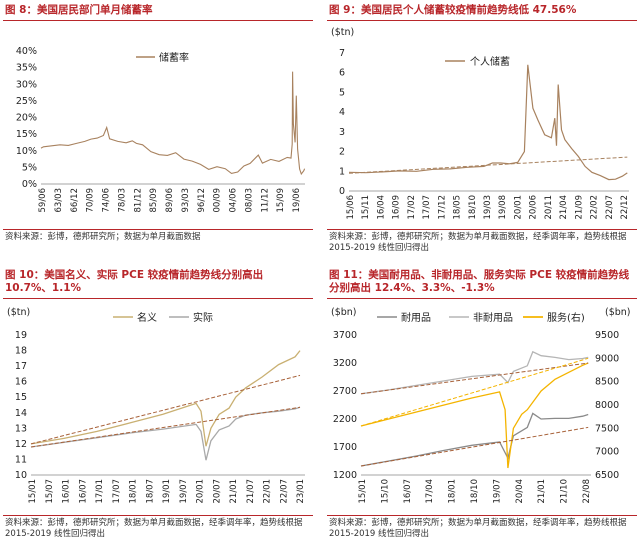 The image size is (640, 540). What do you see at coordinates (67, 491) in the screenshot?
I see `x-tick-label: 16/01` at bounding box center [67, 491].